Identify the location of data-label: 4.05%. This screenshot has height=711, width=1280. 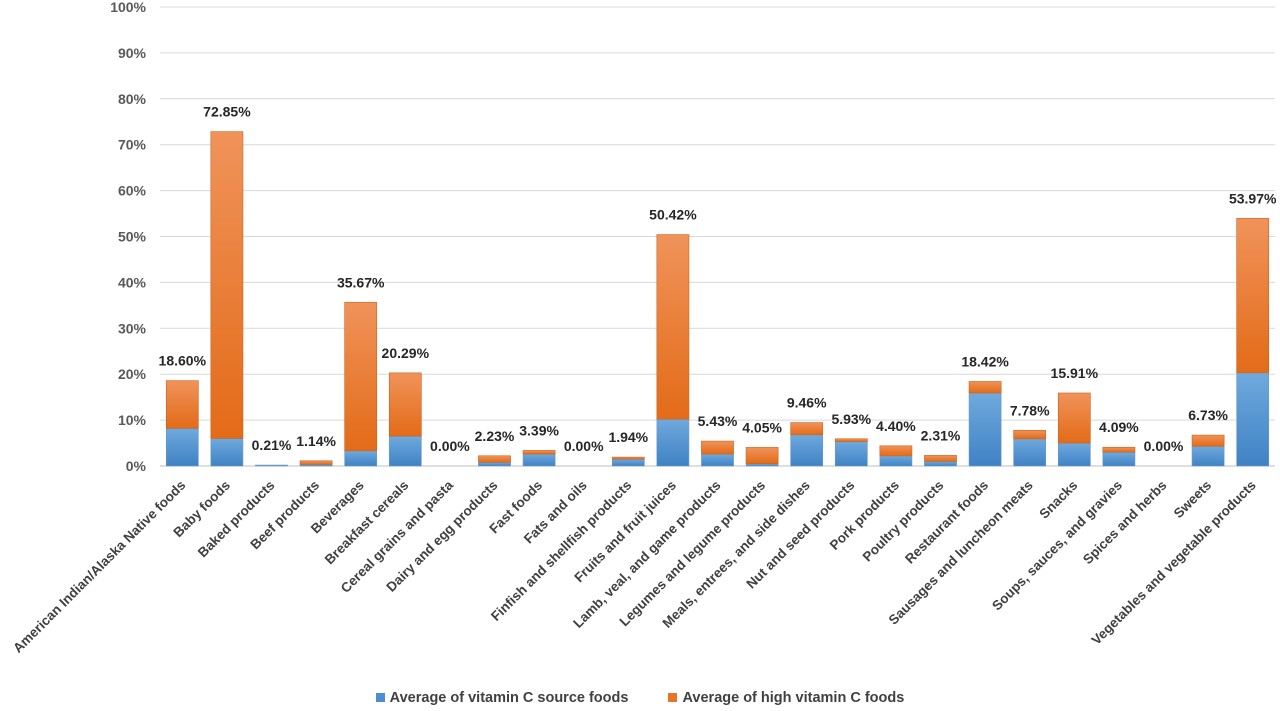
(762, 427).